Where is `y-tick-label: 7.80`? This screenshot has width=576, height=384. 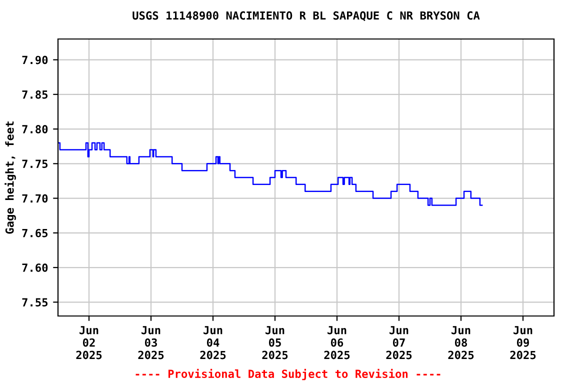
y-tick-label: 7.80 is located at coordinates (35, 129).